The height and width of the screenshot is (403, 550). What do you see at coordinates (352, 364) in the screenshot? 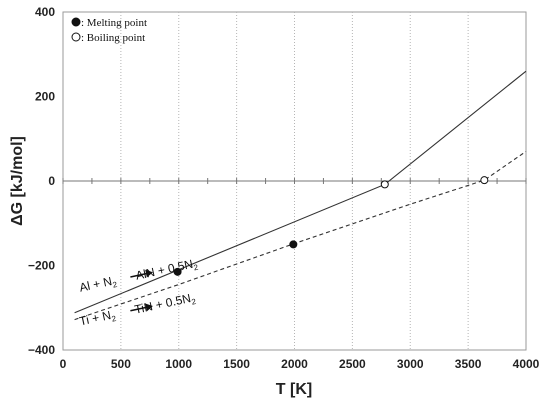
I see `x-tick-label: 2500` at bounding box center [352, 364].